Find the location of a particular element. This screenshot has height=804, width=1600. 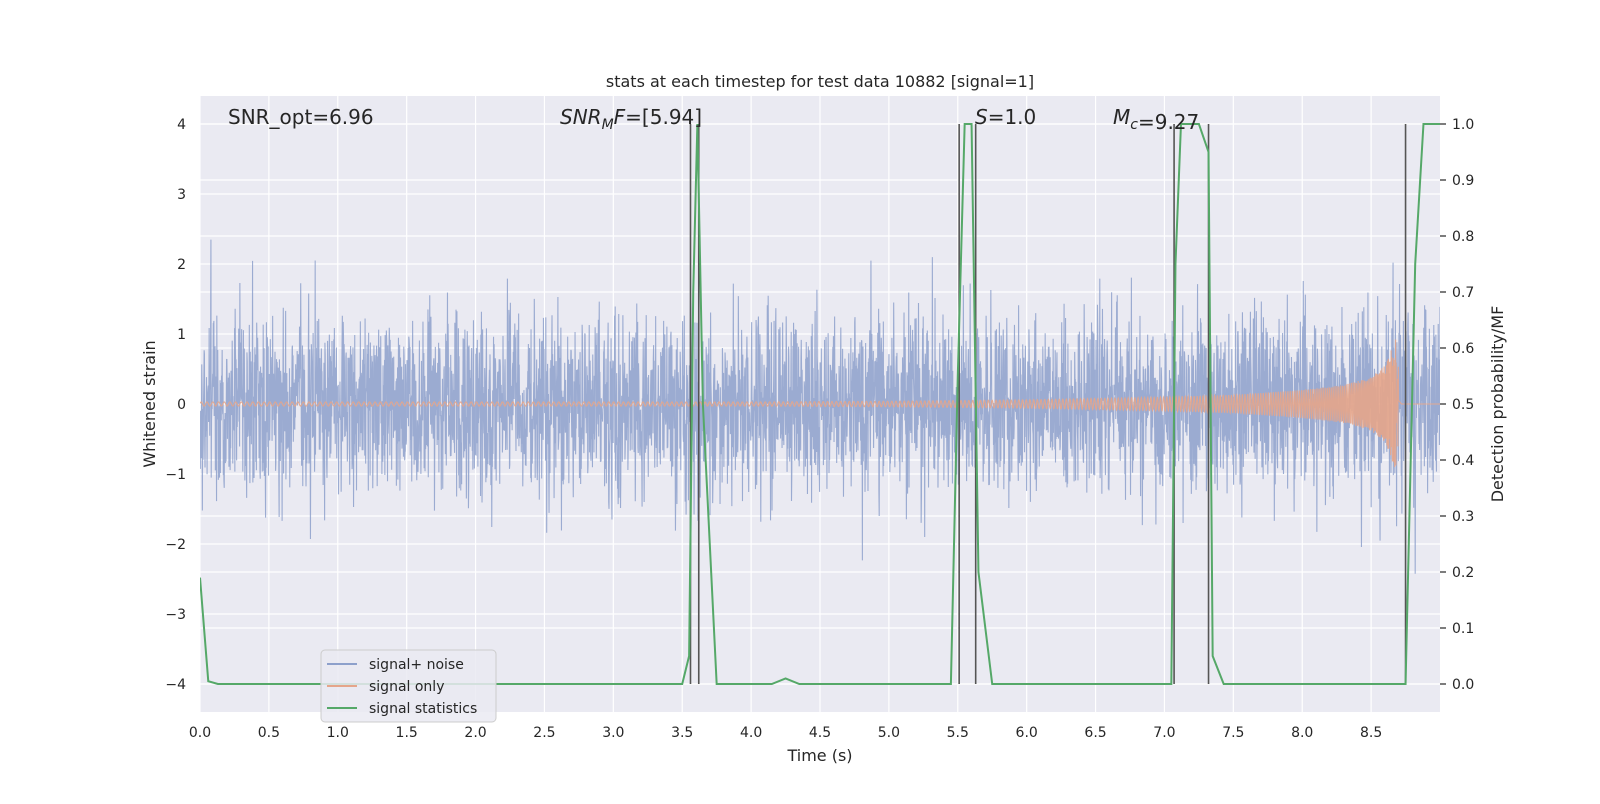

annotation: Mc=9.27 is located at coordinates (1156, 119).